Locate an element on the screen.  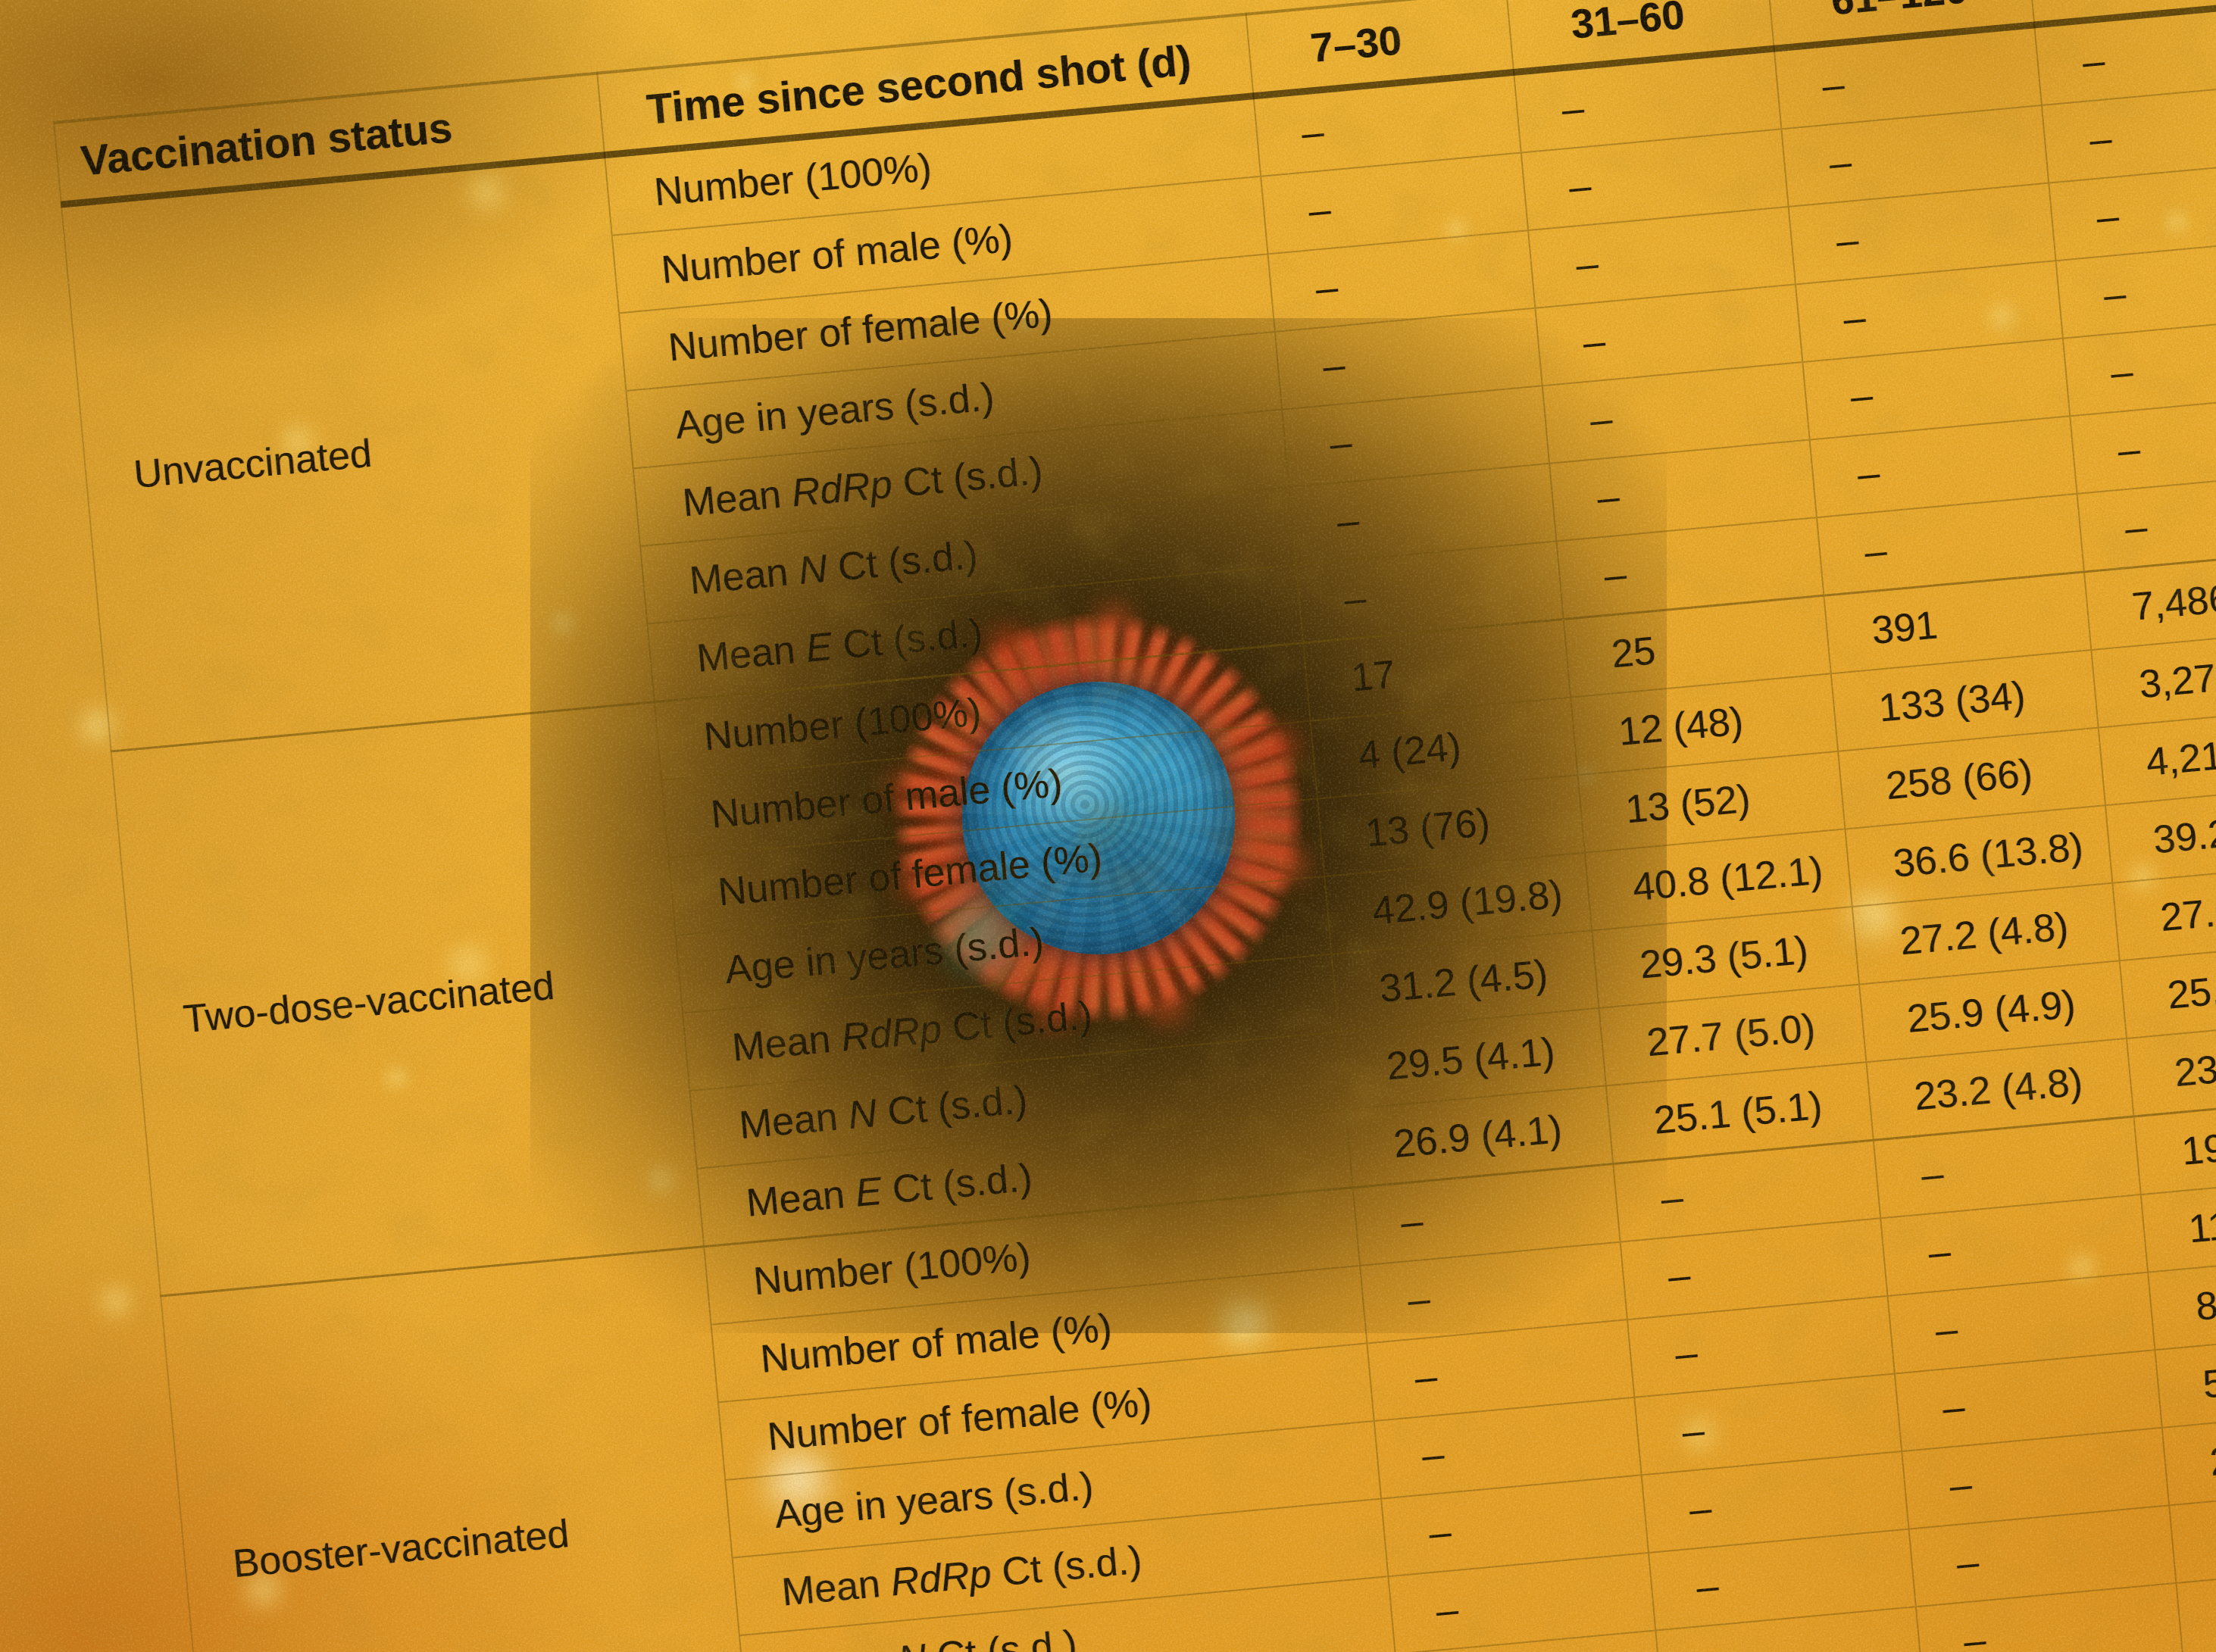
background-speckles is located at coordinates (2, 2).